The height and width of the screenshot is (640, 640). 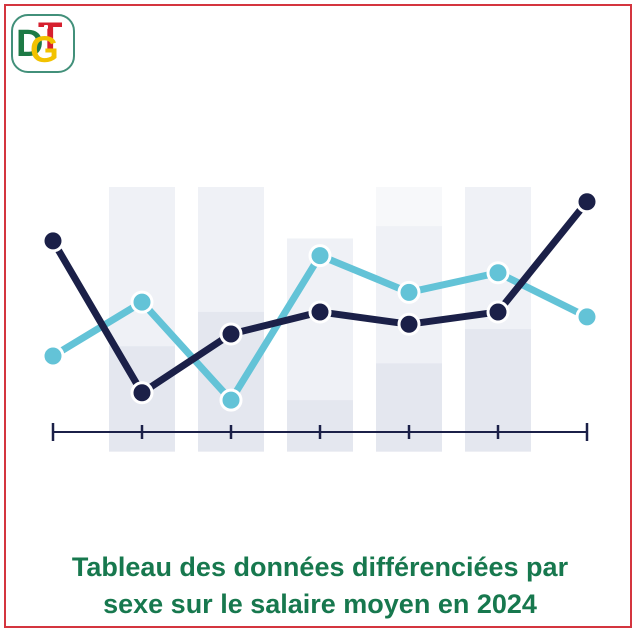 I want to click on dtg-logo: D T G, so click(x=43, y=43).